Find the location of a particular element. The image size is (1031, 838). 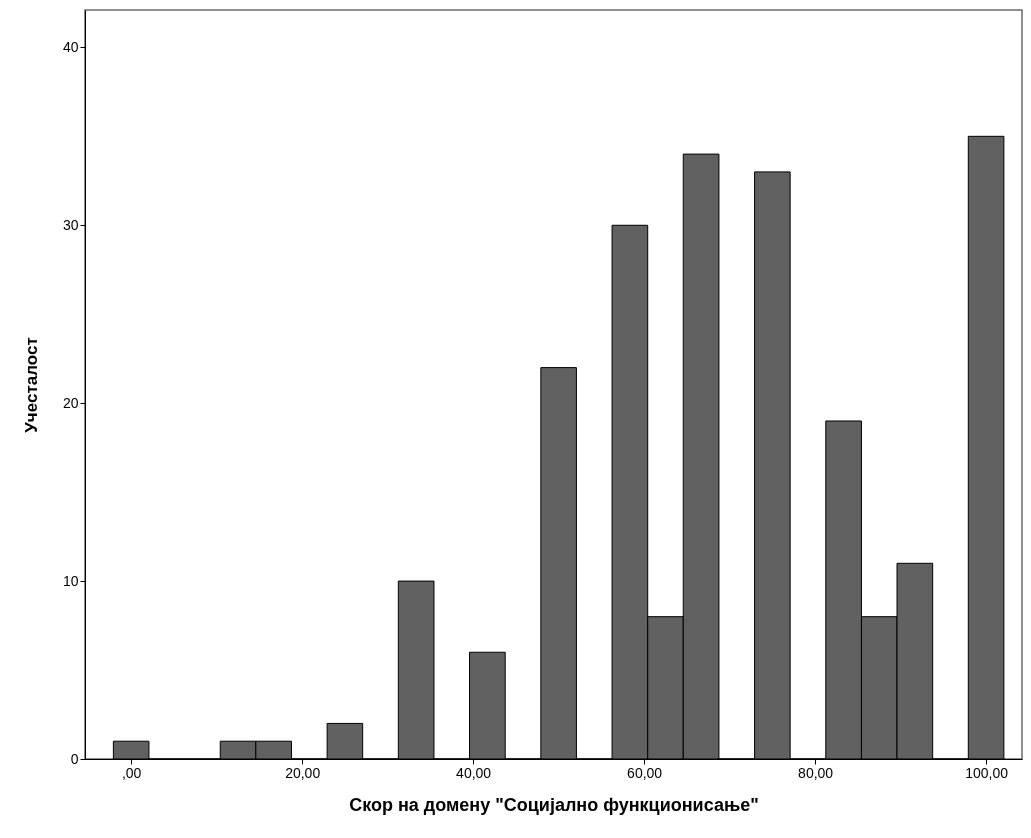

y-tick-label: 20 is located at coordinates (70, 402).